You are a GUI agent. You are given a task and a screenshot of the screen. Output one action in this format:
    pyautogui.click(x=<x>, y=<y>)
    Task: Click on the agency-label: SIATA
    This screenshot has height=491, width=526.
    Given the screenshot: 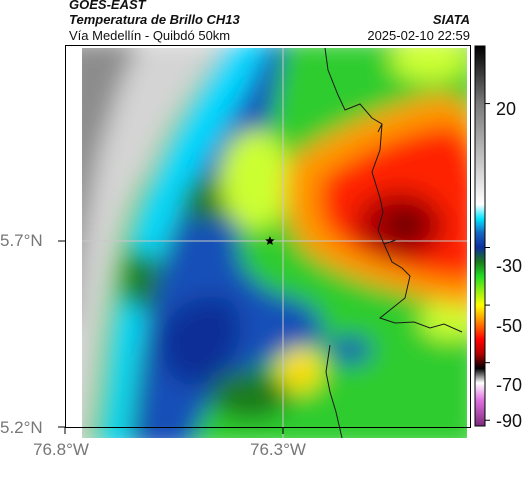 What is the action you would take?
    pyautogui.click(x=451, y=19)
    